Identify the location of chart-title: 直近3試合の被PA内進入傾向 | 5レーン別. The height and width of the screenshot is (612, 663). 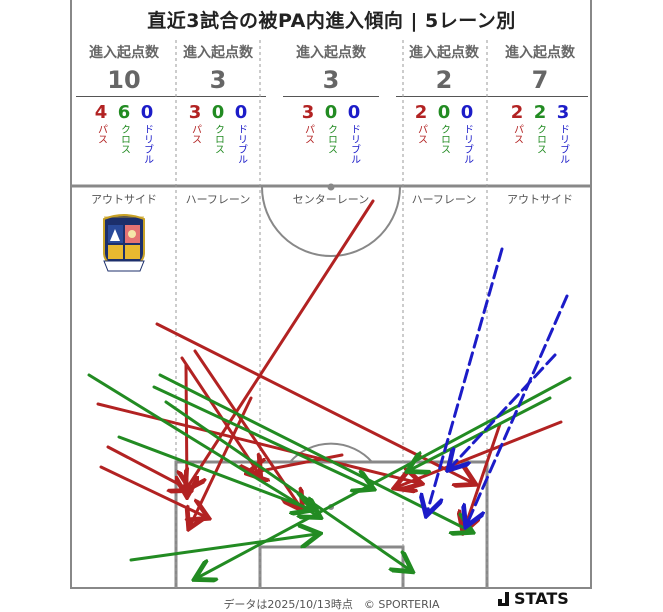
(331, 21).